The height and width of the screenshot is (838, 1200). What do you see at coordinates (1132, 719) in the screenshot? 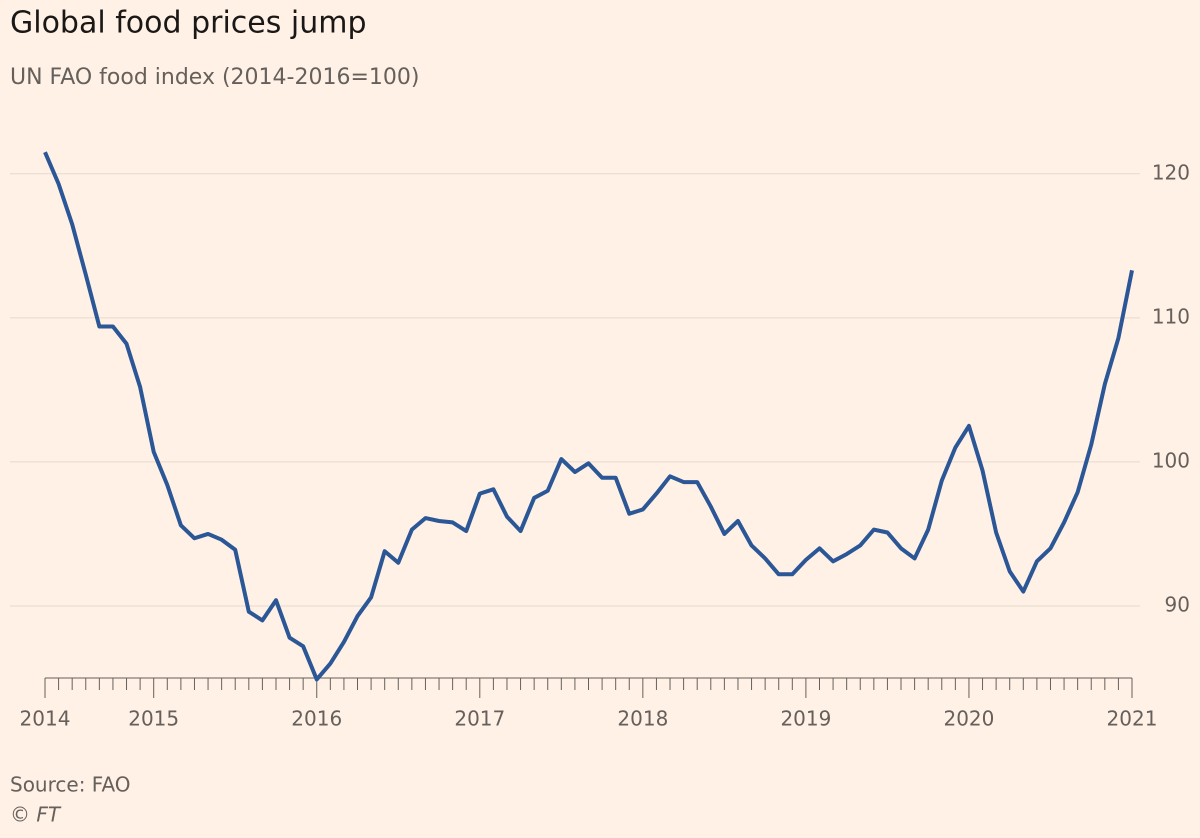
I see `x-tick-label: 2021` at bounding box center [1132, 719].